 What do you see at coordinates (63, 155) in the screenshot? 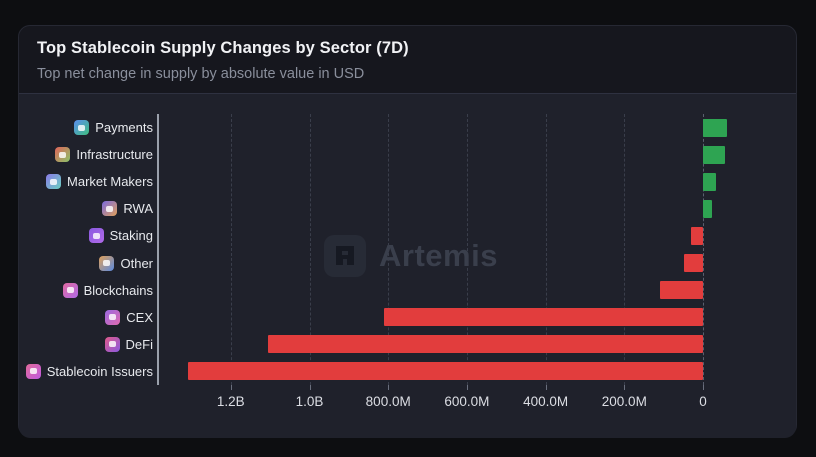
I see `infrastructure-icon` at bounding box center [63, 155].